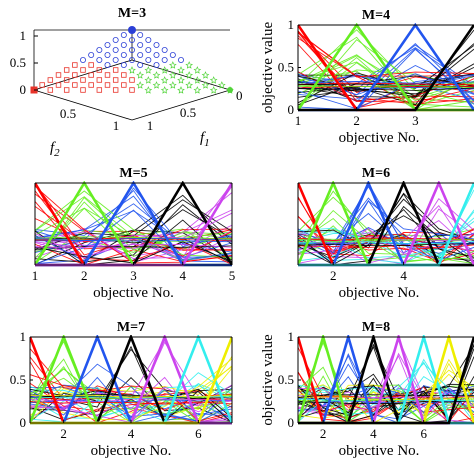  Describe the element at coordinates (423, 433) in the screenshot. I see `x-tick-label: 6` at that location.